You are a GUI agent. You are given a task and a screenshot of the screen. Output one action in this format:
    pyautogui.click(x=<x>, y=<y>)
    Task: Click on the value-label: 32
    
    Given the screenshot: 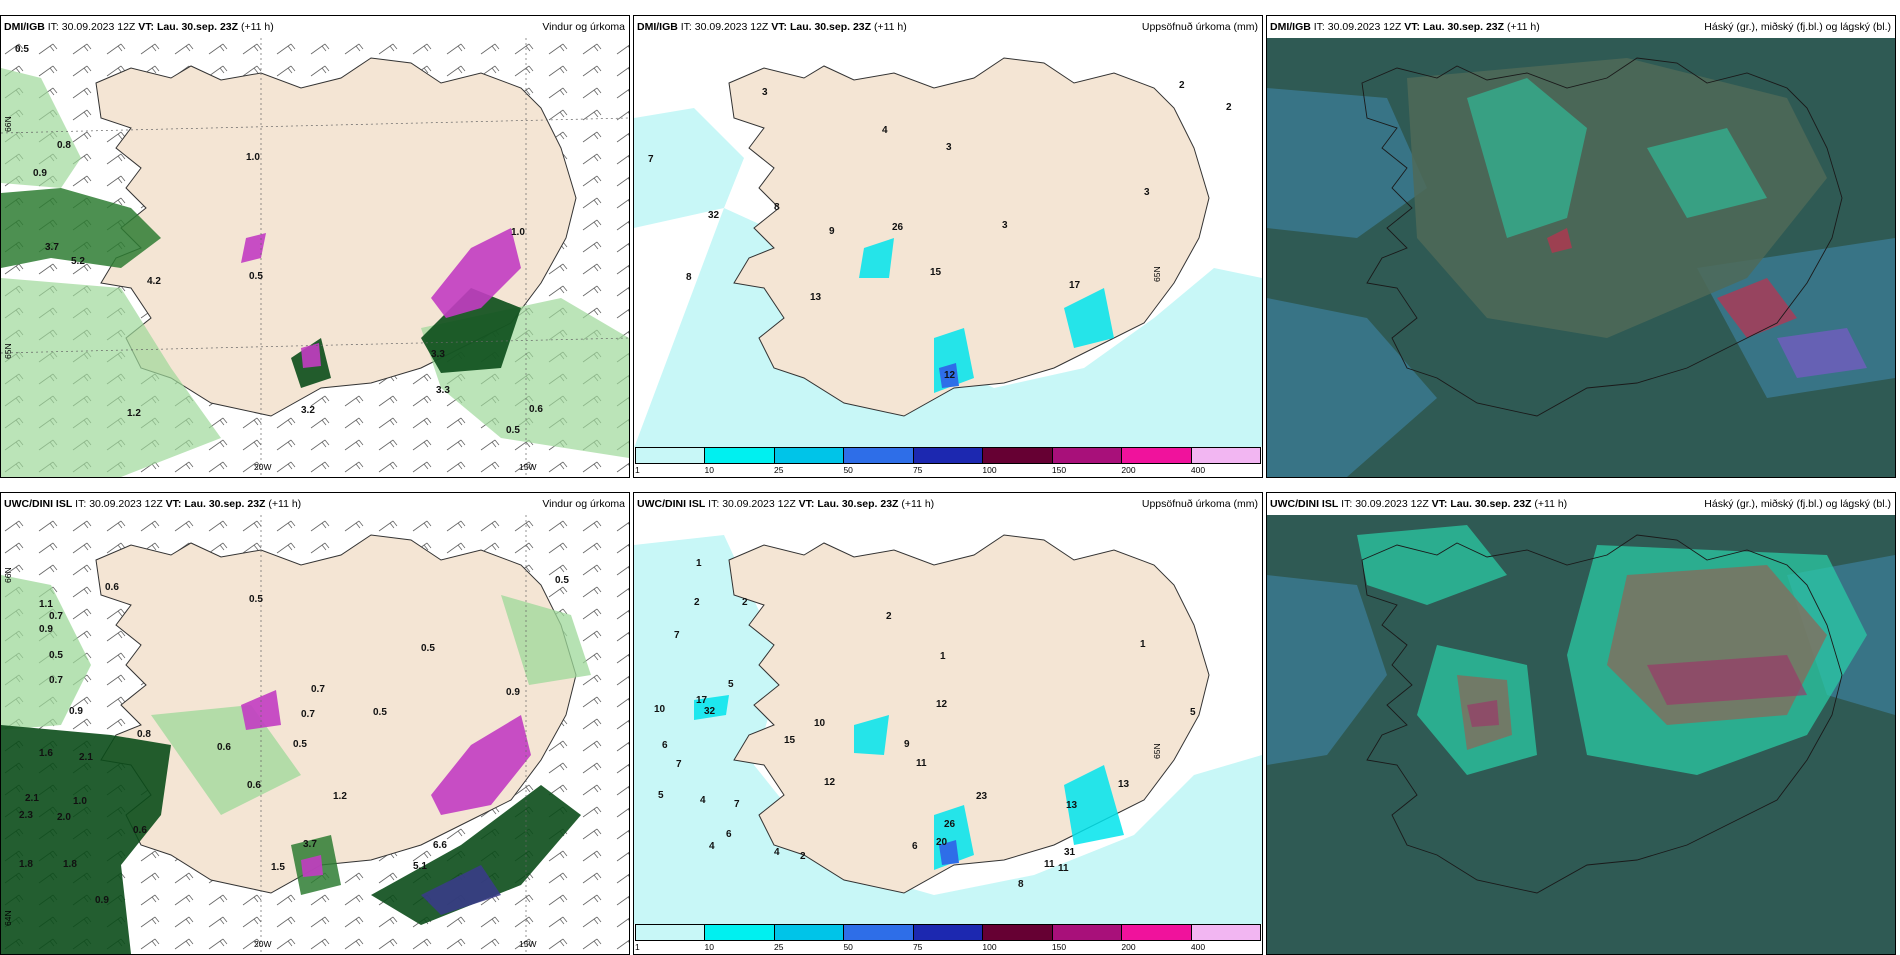 What is the action you would take?
    pyautogui.click(x=710, y=711)
    